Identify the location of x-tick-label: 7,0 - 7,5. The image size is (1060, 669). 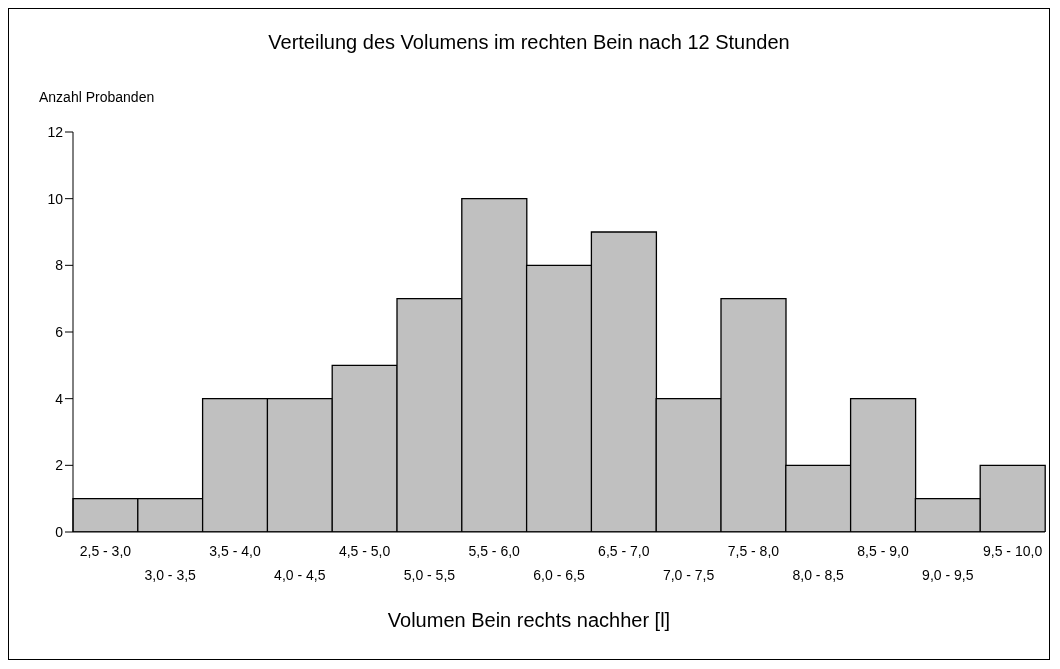
(688, 575).